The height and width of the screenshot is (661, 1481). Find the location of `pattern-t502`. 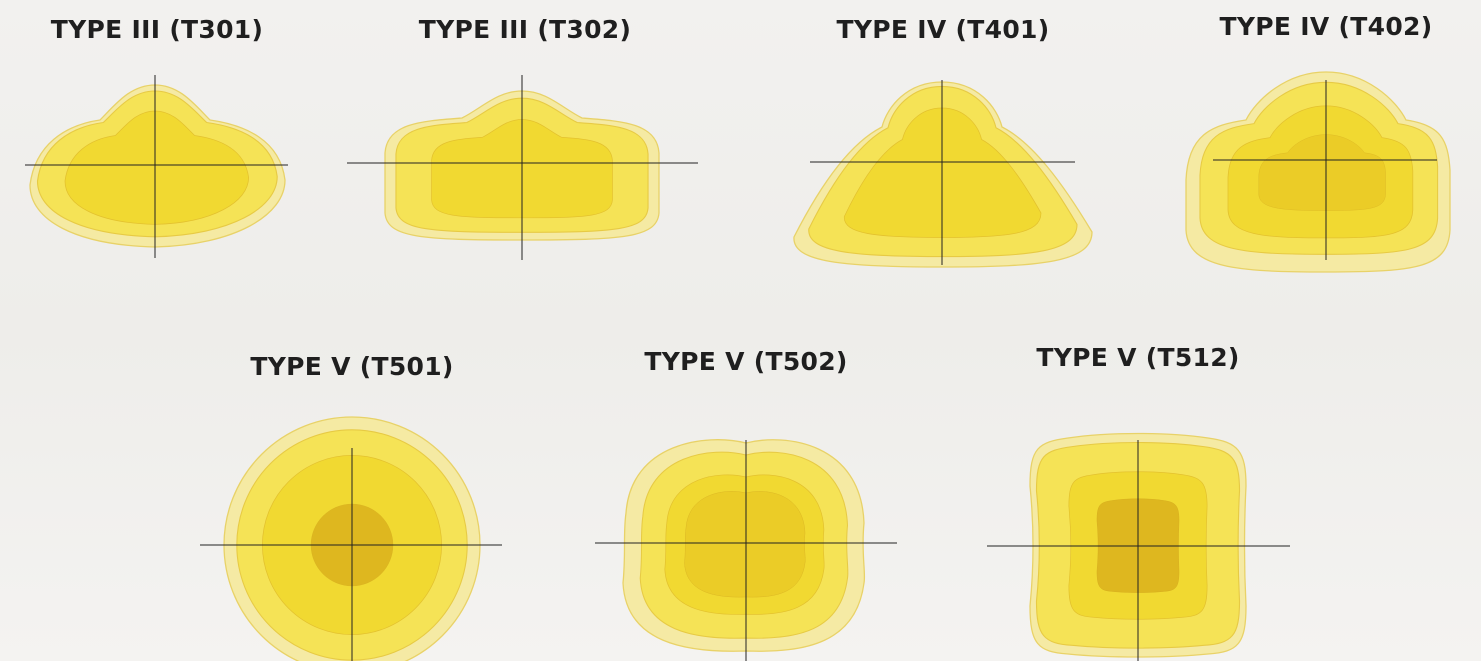

pattern-t502 is located at coordinates (744, 545).